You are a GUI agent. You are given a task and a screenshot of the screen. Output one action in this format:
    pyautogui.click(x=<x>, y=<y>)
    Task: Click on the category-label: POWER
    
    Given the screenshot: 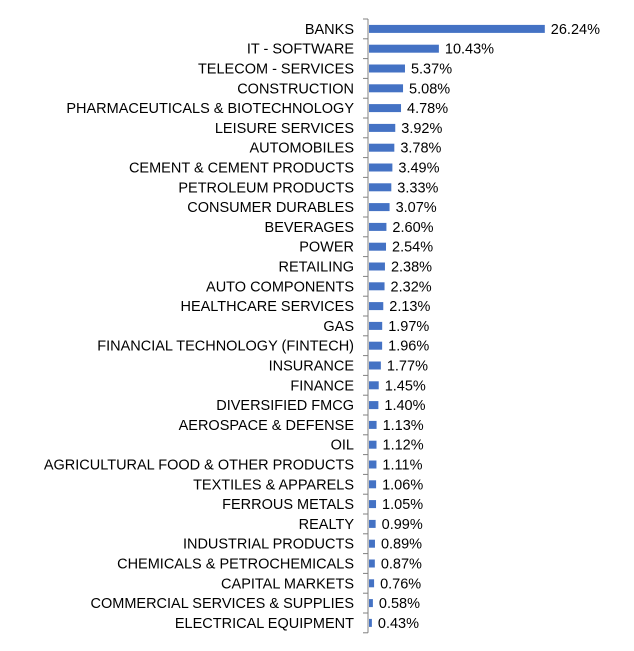 What is the action you would take?
    pyautogui.click(x=326, y=248)
    